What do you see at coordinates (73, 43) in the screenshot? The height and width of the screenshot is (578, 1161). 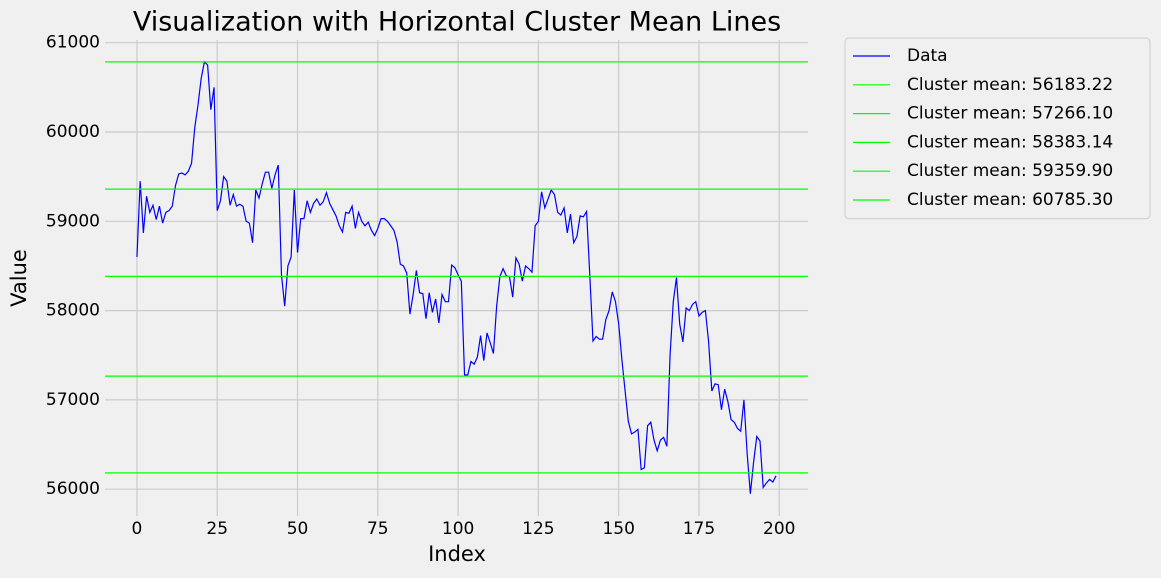 I see `y-tick-label: 61000` at bounding box center [73, 43].